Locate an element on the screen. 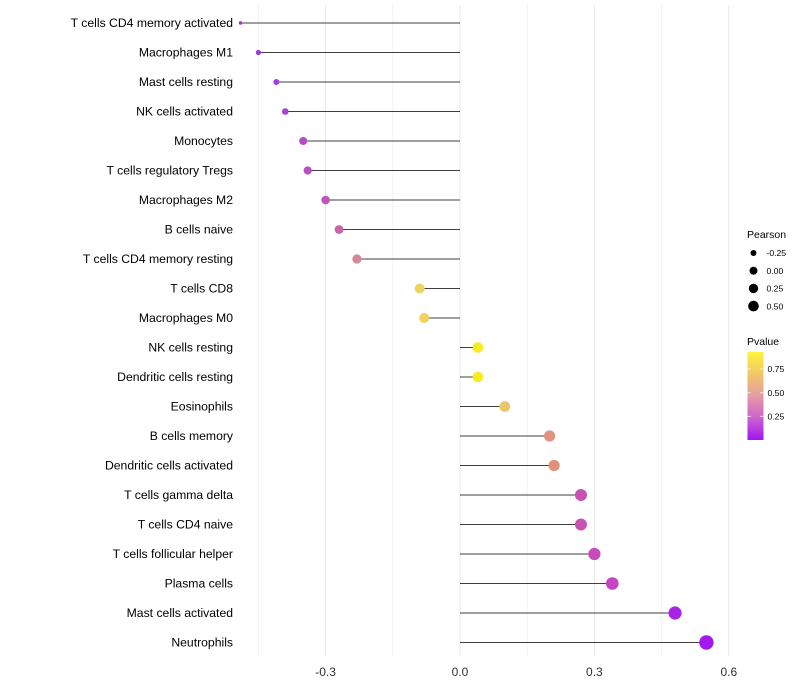 The width and height of the screenshot is (800, 700). pearson-legend-label: -0.25 is located at coordinates (777, 253).